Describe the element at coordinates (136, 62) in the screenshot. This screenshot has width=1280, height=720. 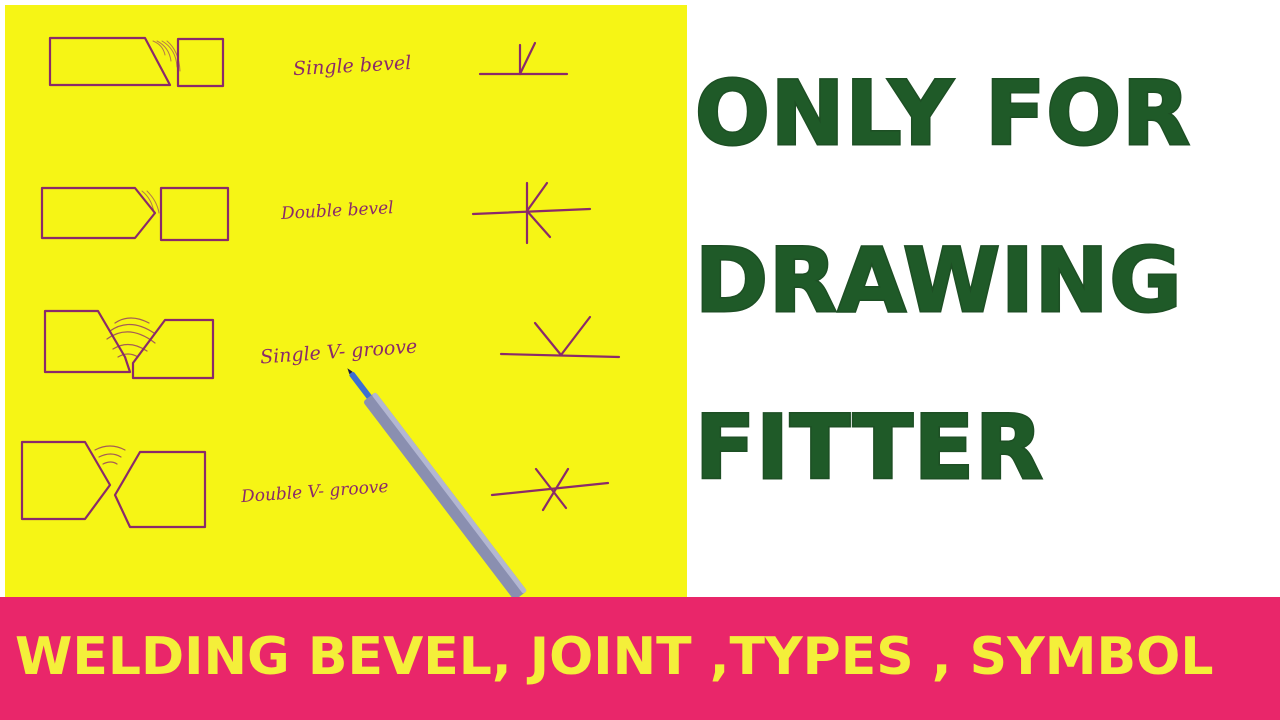
I see `single-bevel-joint-drawing` at that location.